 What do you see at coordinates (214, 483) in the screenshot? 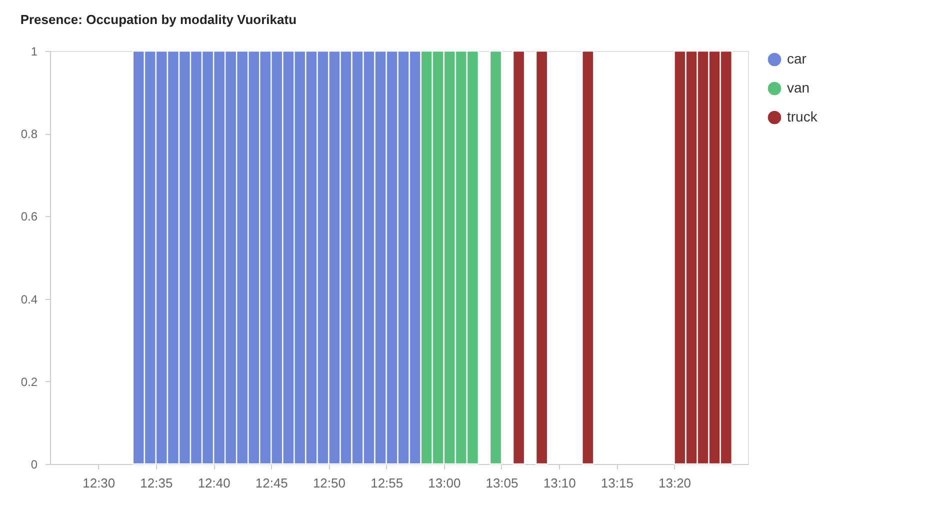
I see `x-tick-label: 12:40` at bounding box center [214, 483].